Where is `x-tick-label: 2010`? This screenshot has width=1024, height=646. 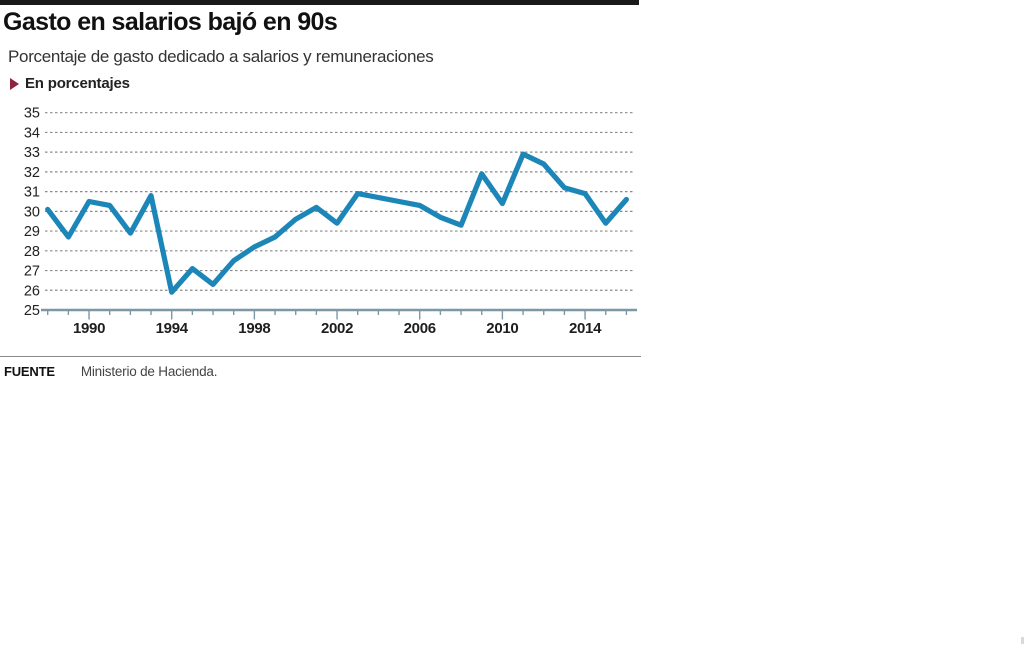
x-tick-label: 2010 is located at coordinates (502, 328).